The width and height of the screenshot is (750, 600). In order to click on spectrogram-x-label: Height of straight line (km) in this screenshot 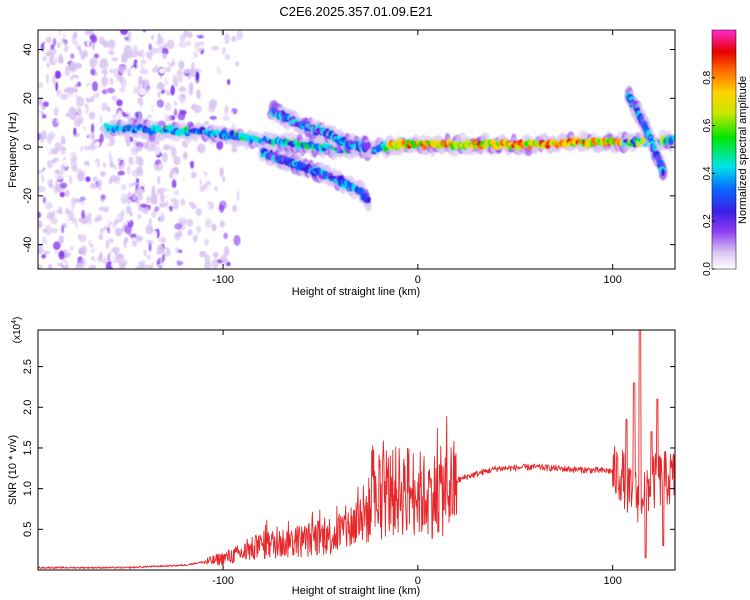, I will do `click(356, 292)`.